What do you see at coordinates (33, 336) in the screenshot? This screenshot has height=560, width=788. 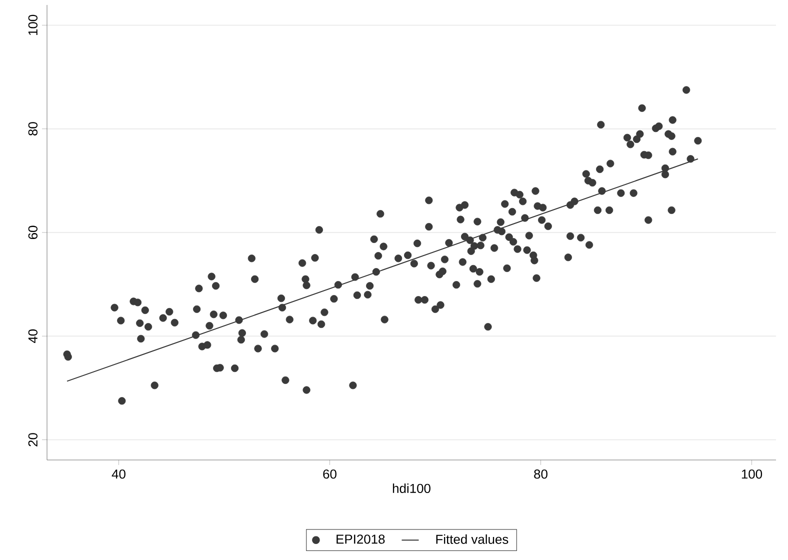 I see `y-tick-label: 40` at bounding box center [33, 336].